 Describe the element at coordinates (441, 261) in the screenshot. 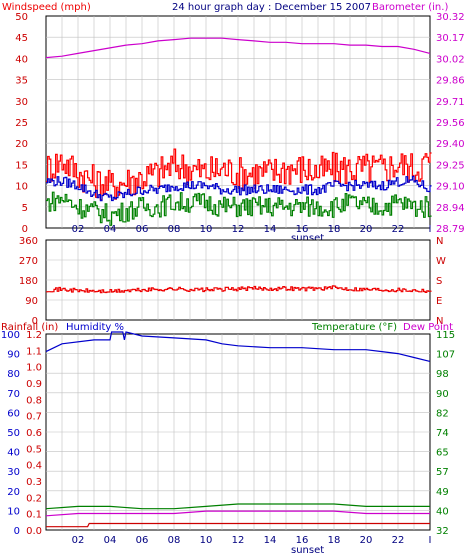

I see `compass-tick: W` at that location.